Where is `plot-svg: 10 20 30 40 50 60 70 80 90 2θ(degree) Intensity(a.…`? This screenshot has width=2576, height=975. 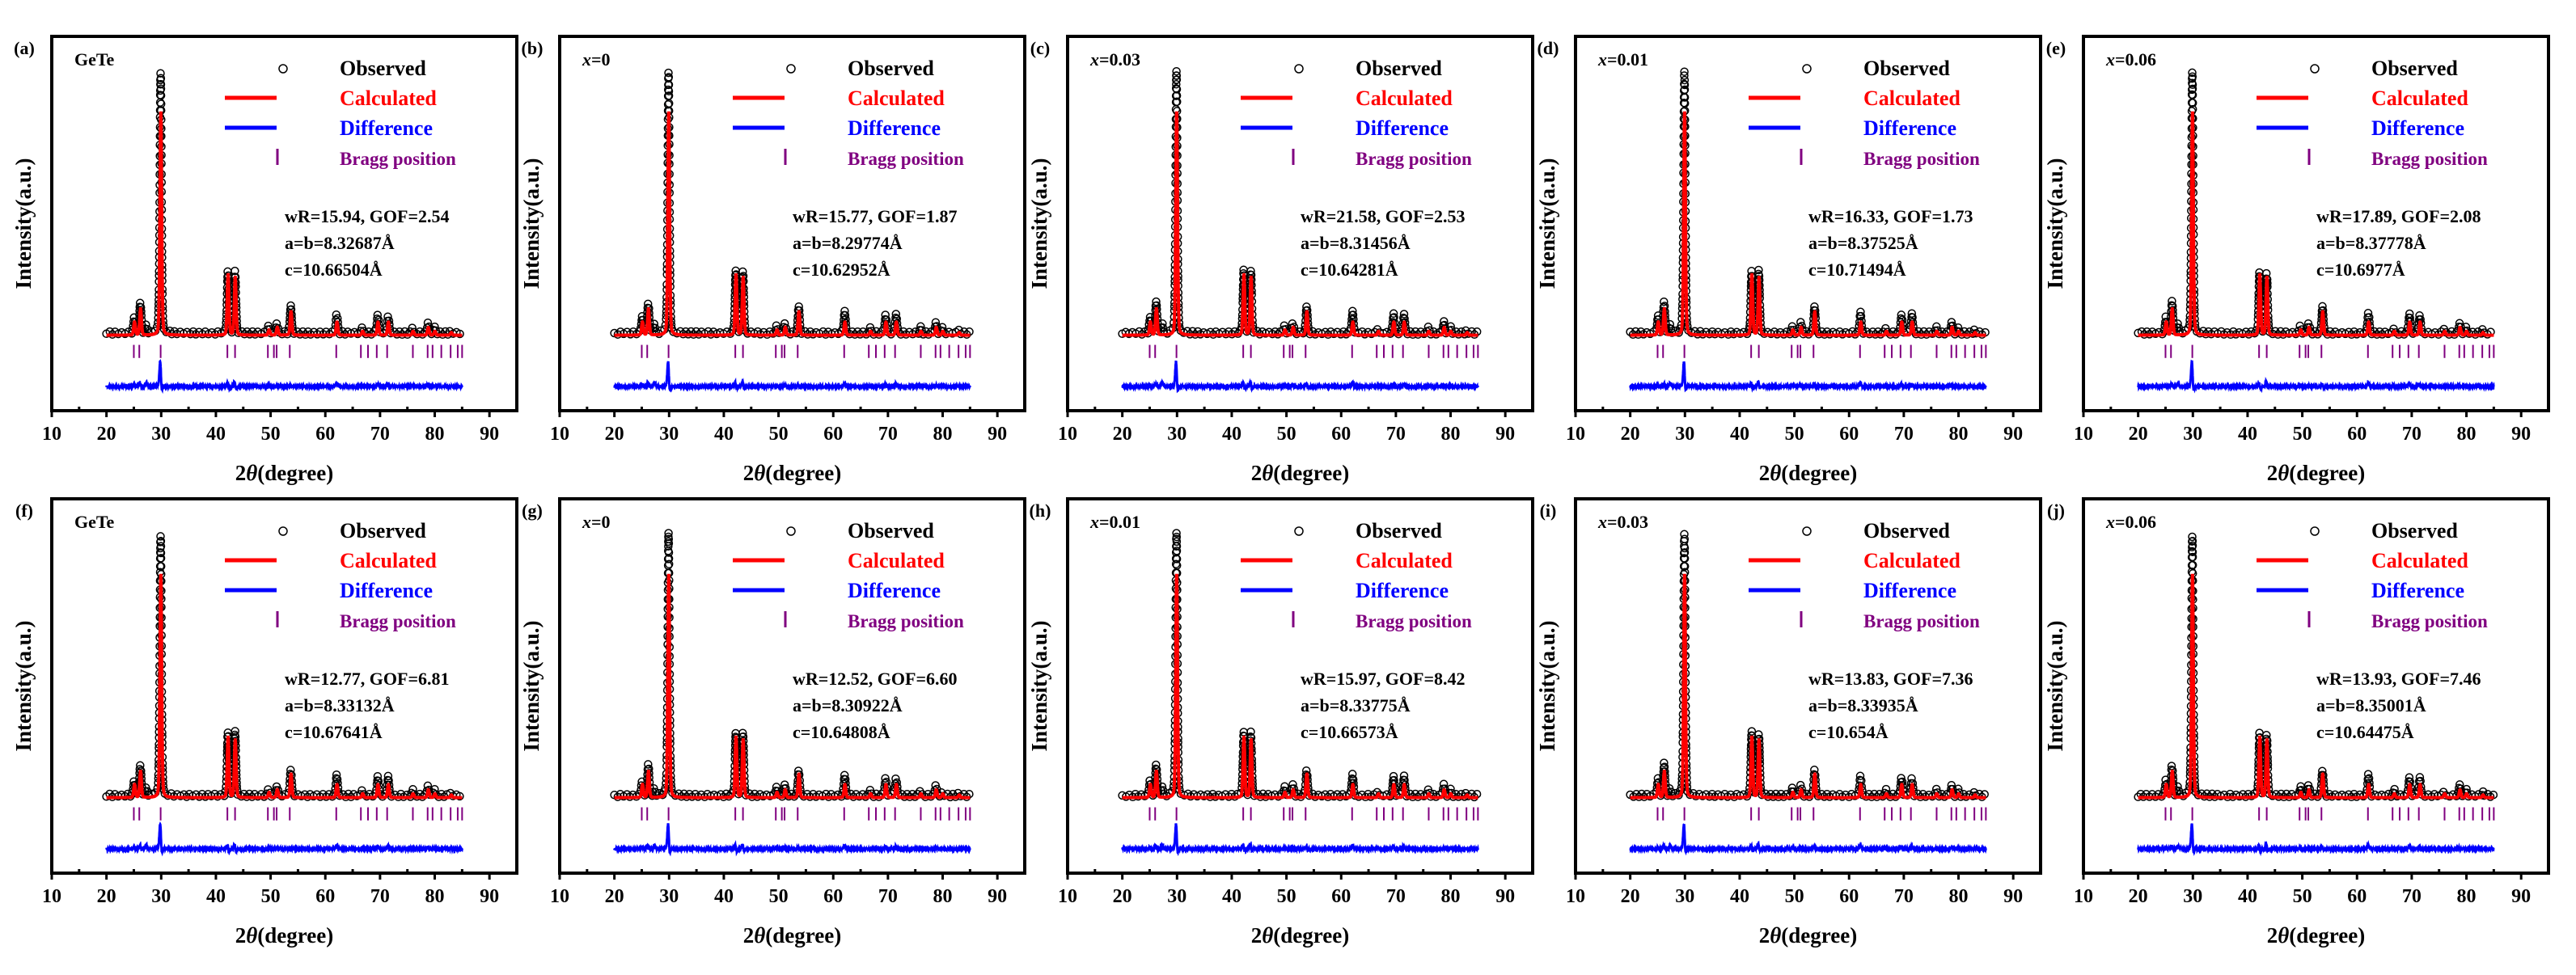 plot-svg: 10 20 30 40 50 60 70 80 90 2θ(degree) Intensity(a.… is located at coordinates (1281, 723).